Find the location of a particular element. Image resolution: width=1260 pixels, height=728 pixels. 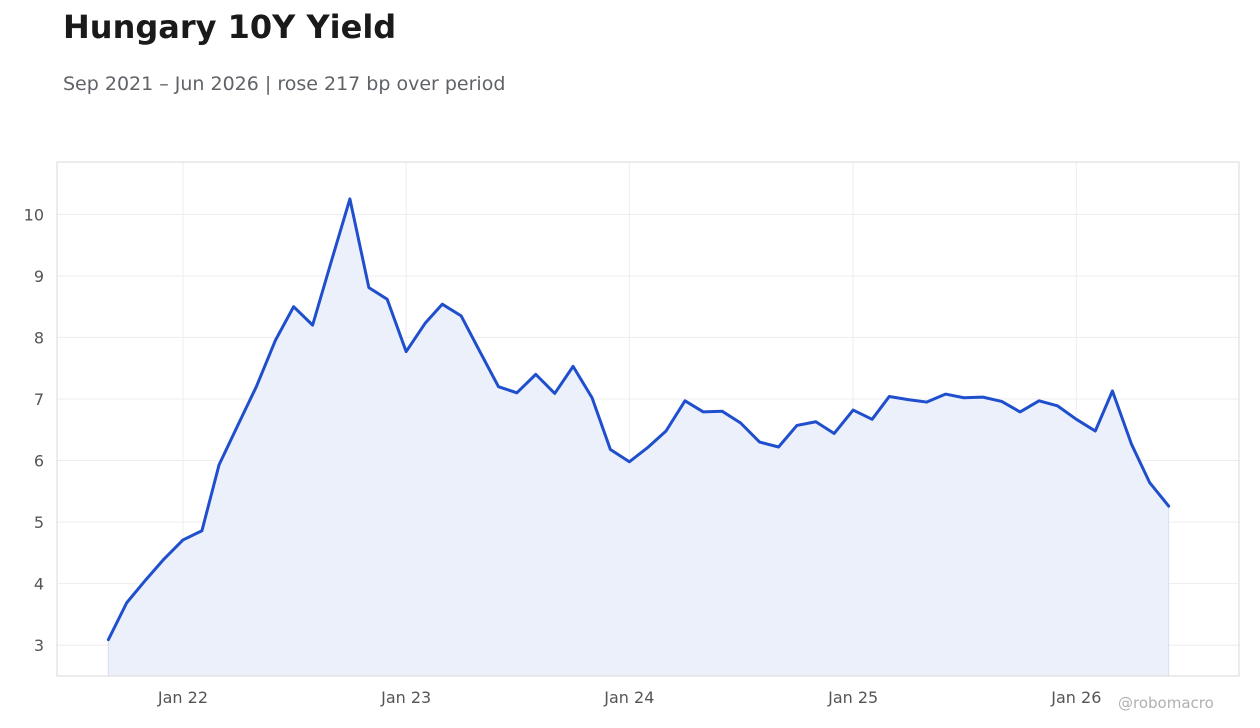

y-tick-label: 9 is located at coordinates (39, 276).